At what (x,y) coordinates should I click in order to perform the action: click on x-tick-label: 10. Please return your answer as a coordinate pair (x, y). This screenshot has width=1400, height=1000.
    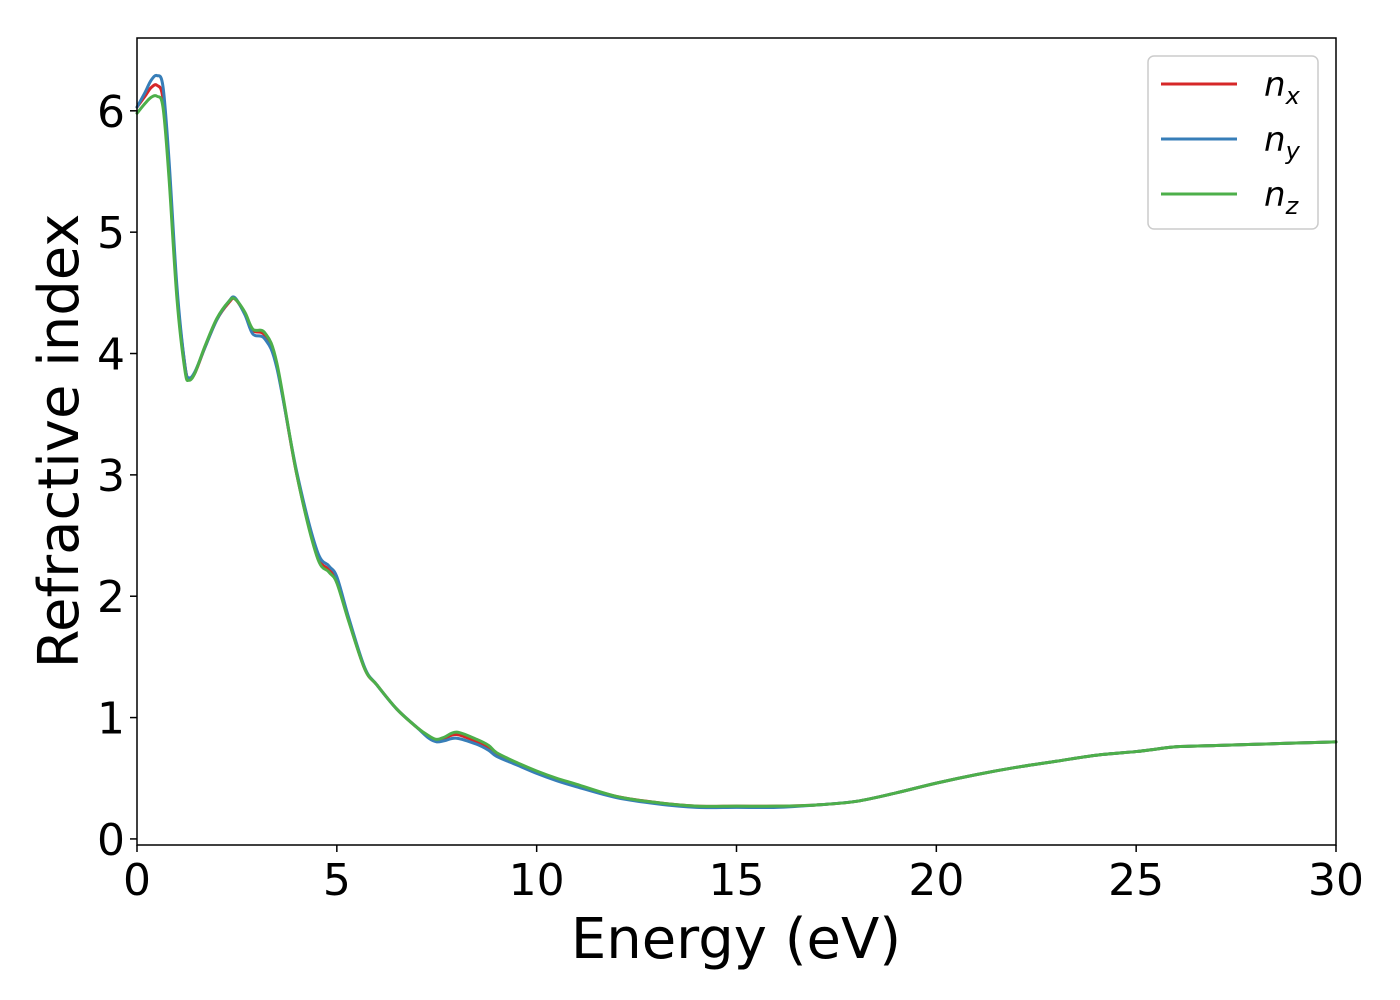
    Looking at the image, I should click on (537, 880).